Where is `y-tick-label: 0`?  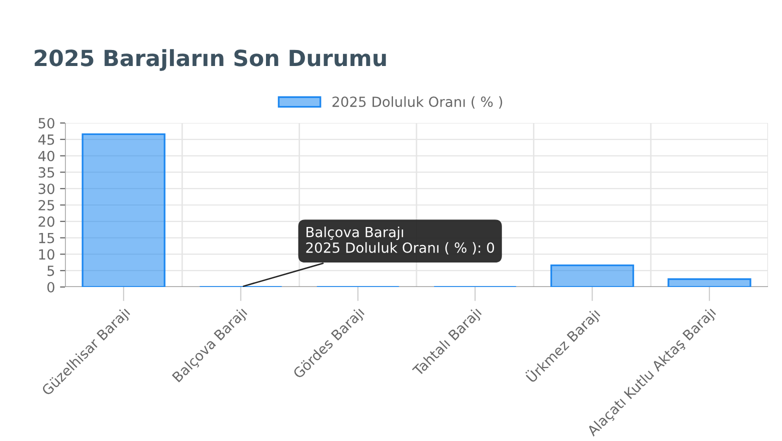
y-tick-label: 0 is located at coordinates (50, 287).